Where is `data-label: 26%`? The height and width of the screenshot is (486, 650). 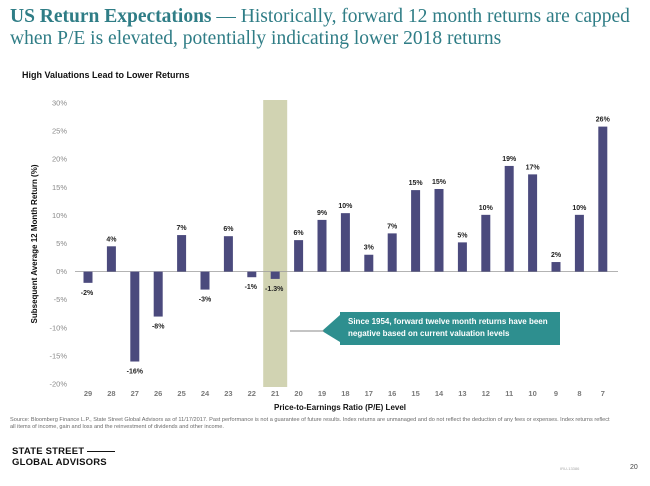 data-label: 26% is located at coordinates (603, 120).